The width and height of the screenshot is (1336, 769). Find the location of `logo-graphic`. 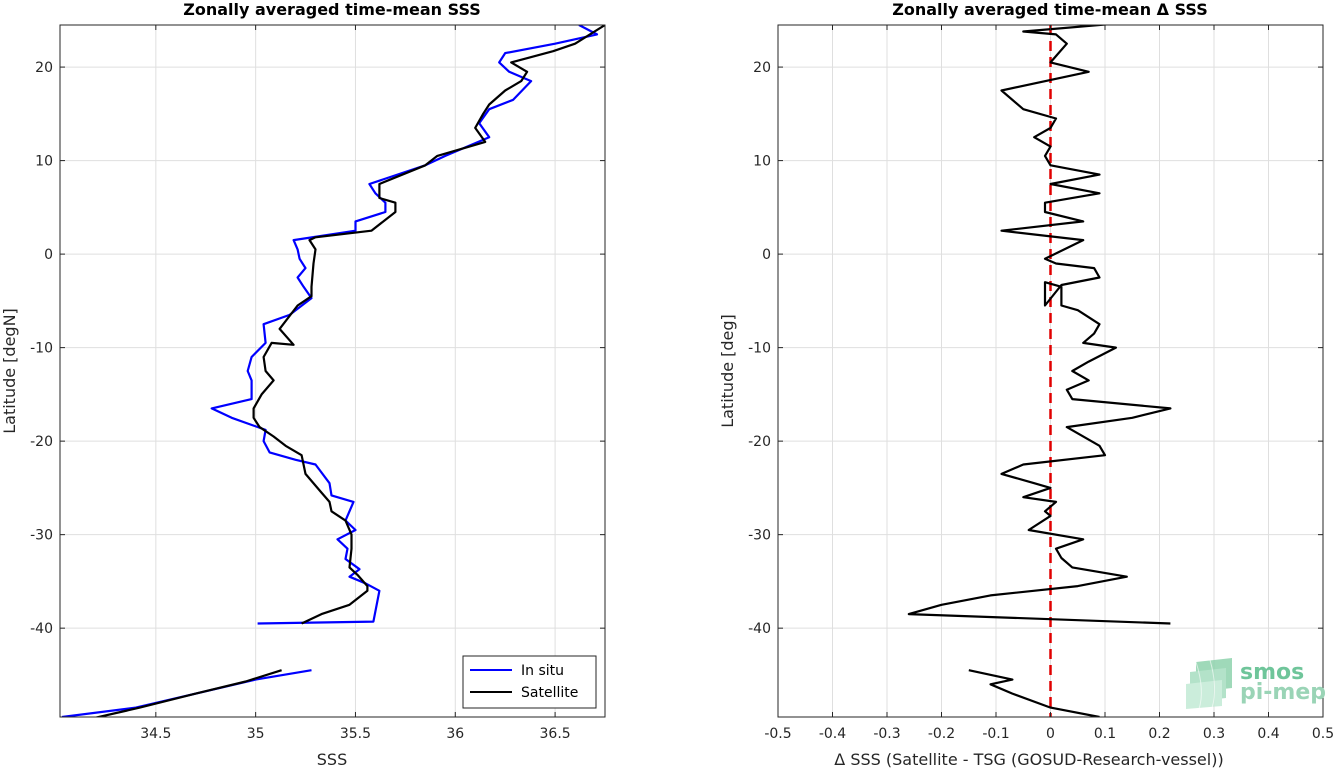

logo-graphic is located at coordinates (1209, 684).